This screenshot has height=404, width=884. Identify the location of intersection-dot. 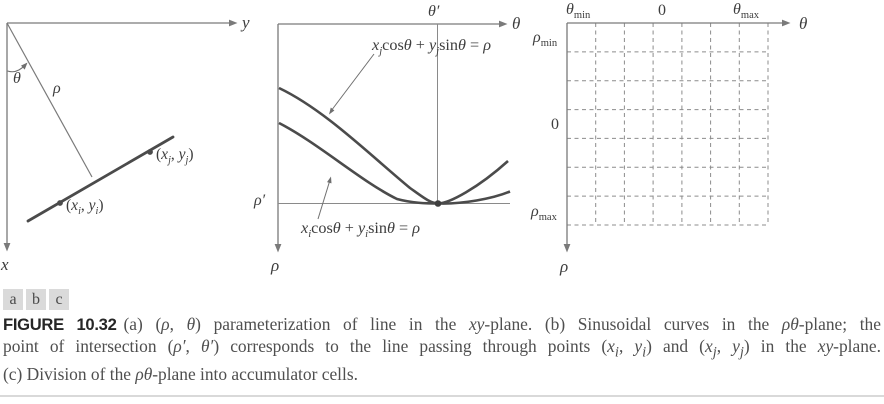
(438, 203).